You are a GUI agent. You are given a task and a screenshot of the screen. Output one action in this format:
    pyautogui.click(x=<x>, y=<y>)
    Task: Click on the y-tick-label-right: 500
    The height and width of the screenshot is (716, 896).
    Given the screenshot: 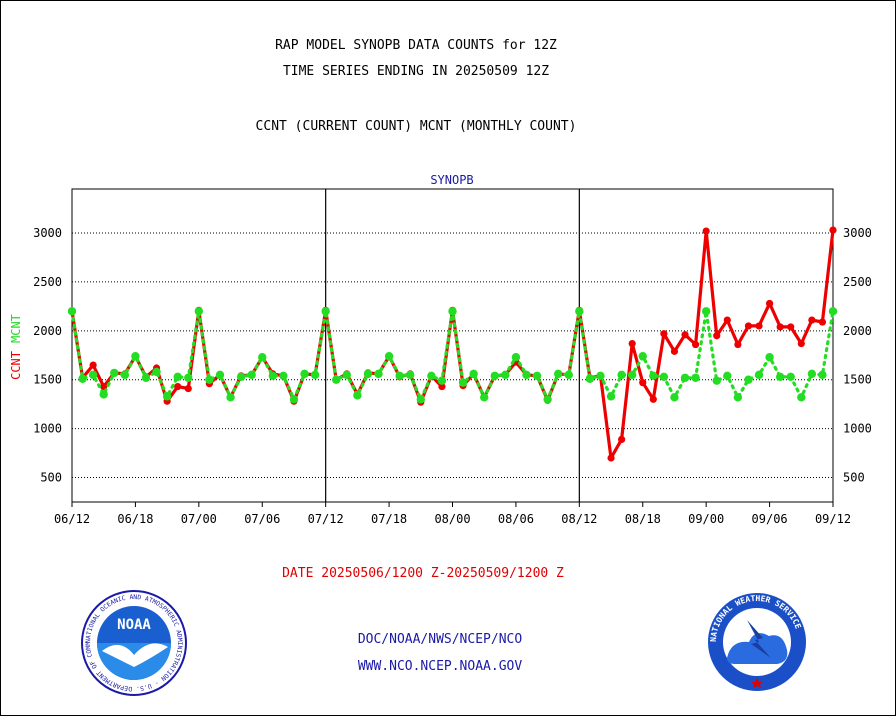 What is the action you would take?
    pyautogui.click(x=854, y=478)
    